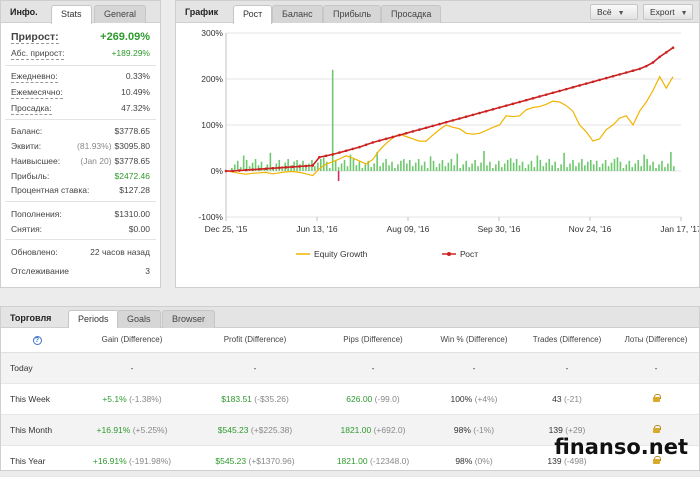  I want to click on interest-row: Процентная ставка: $127.28, so click(80, 190).